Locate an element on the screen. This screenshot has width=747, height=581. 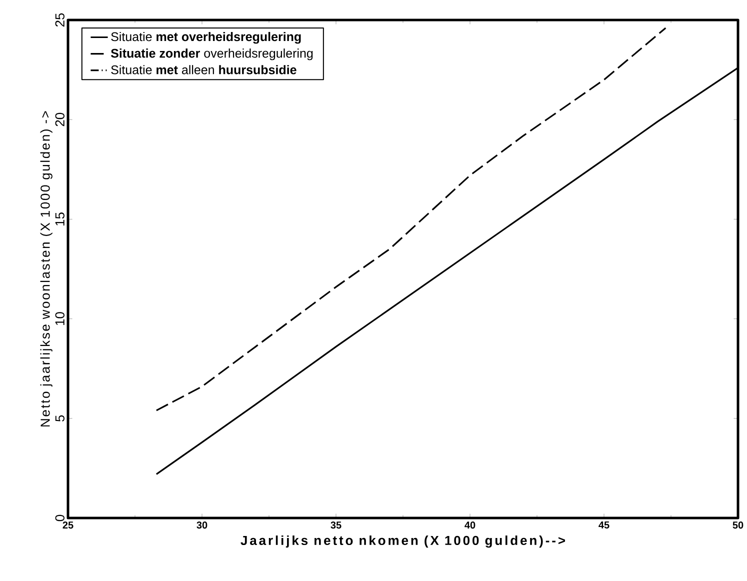
x-tick-label: 45 is located at coordinates (604, 525).